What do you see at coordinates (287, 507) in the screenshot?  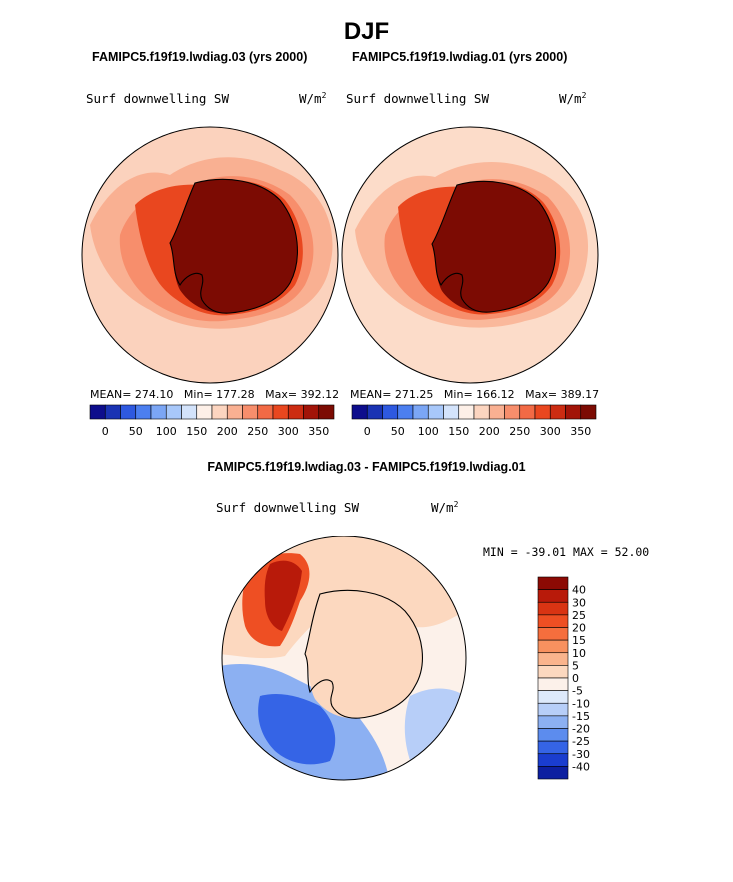 I see `diff-variable-label: Surf downwelling SW` at bounding box center [287, 507].